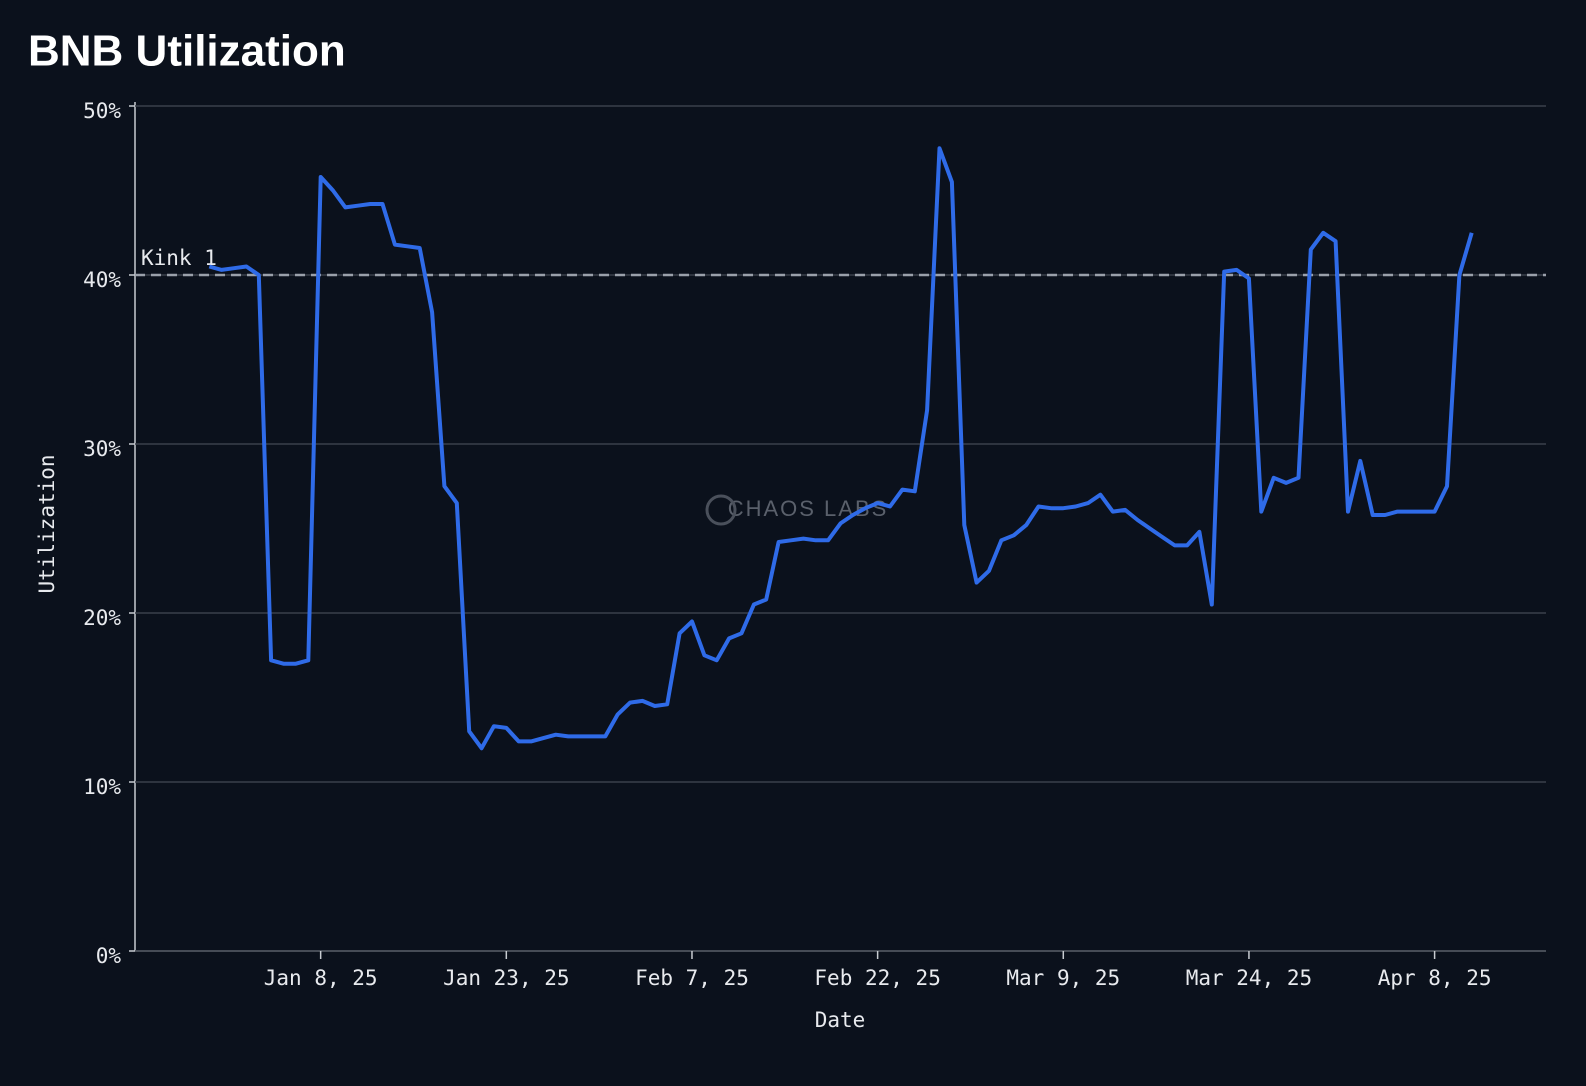 The height and width of the screenshot is (1086, 1586). I want to click on x-axis-label: Date, so click(840, 1020).